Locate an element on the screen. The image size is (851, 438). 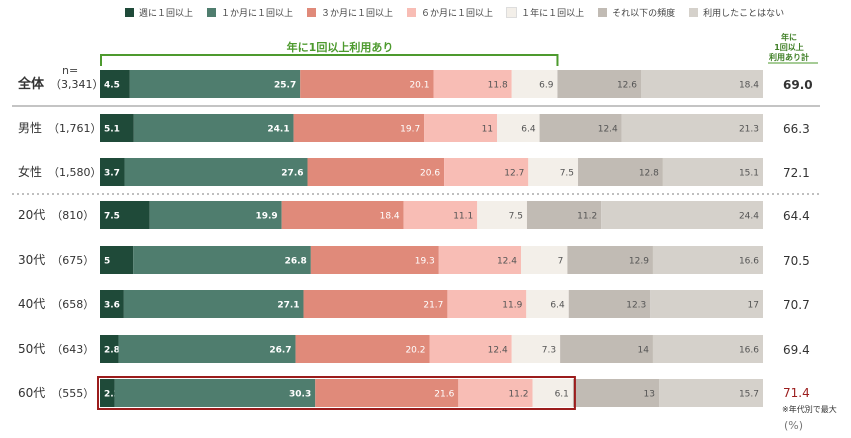
n-header: n= is located at coordinates (70, 70).